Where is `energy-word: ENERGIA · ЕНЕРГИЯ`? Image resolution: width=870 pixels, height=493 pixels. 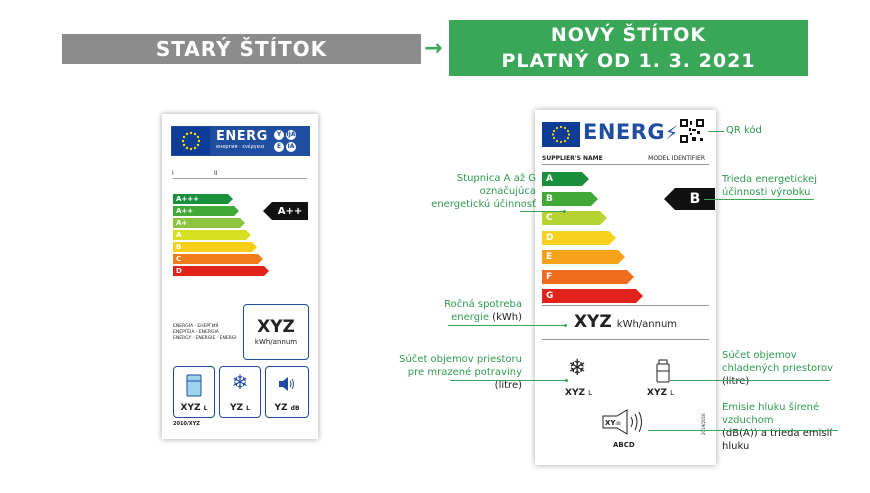 energy-word: ENERGIA · ЕНЕРГИЯ is located at coordinates (196, 326).